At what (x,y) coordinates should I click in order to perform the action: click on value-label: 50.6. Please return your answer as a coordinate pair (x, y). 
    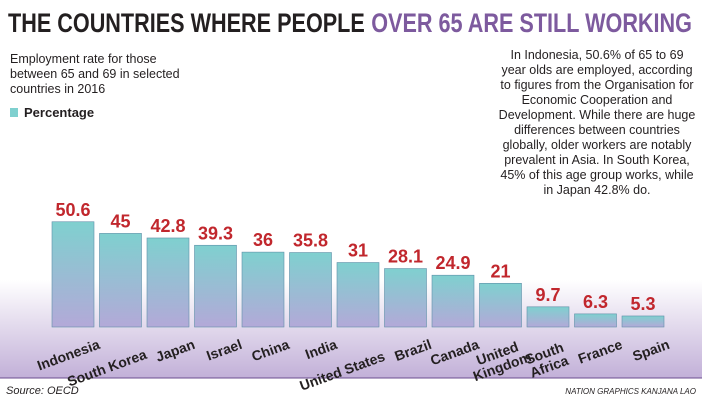
    Looking at the image, I should click on (72, 210).